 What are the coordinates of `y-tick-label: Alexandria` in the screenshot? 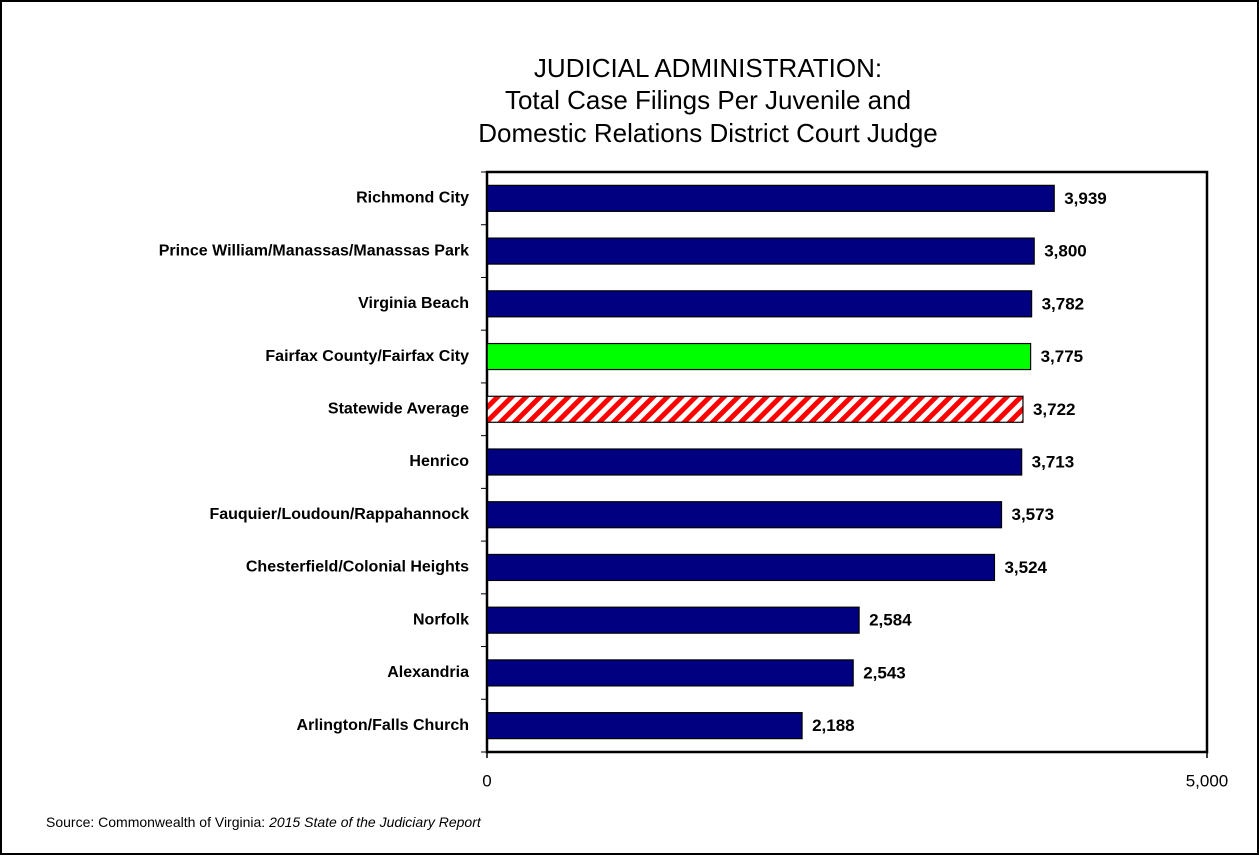 It's located at (428, 672).